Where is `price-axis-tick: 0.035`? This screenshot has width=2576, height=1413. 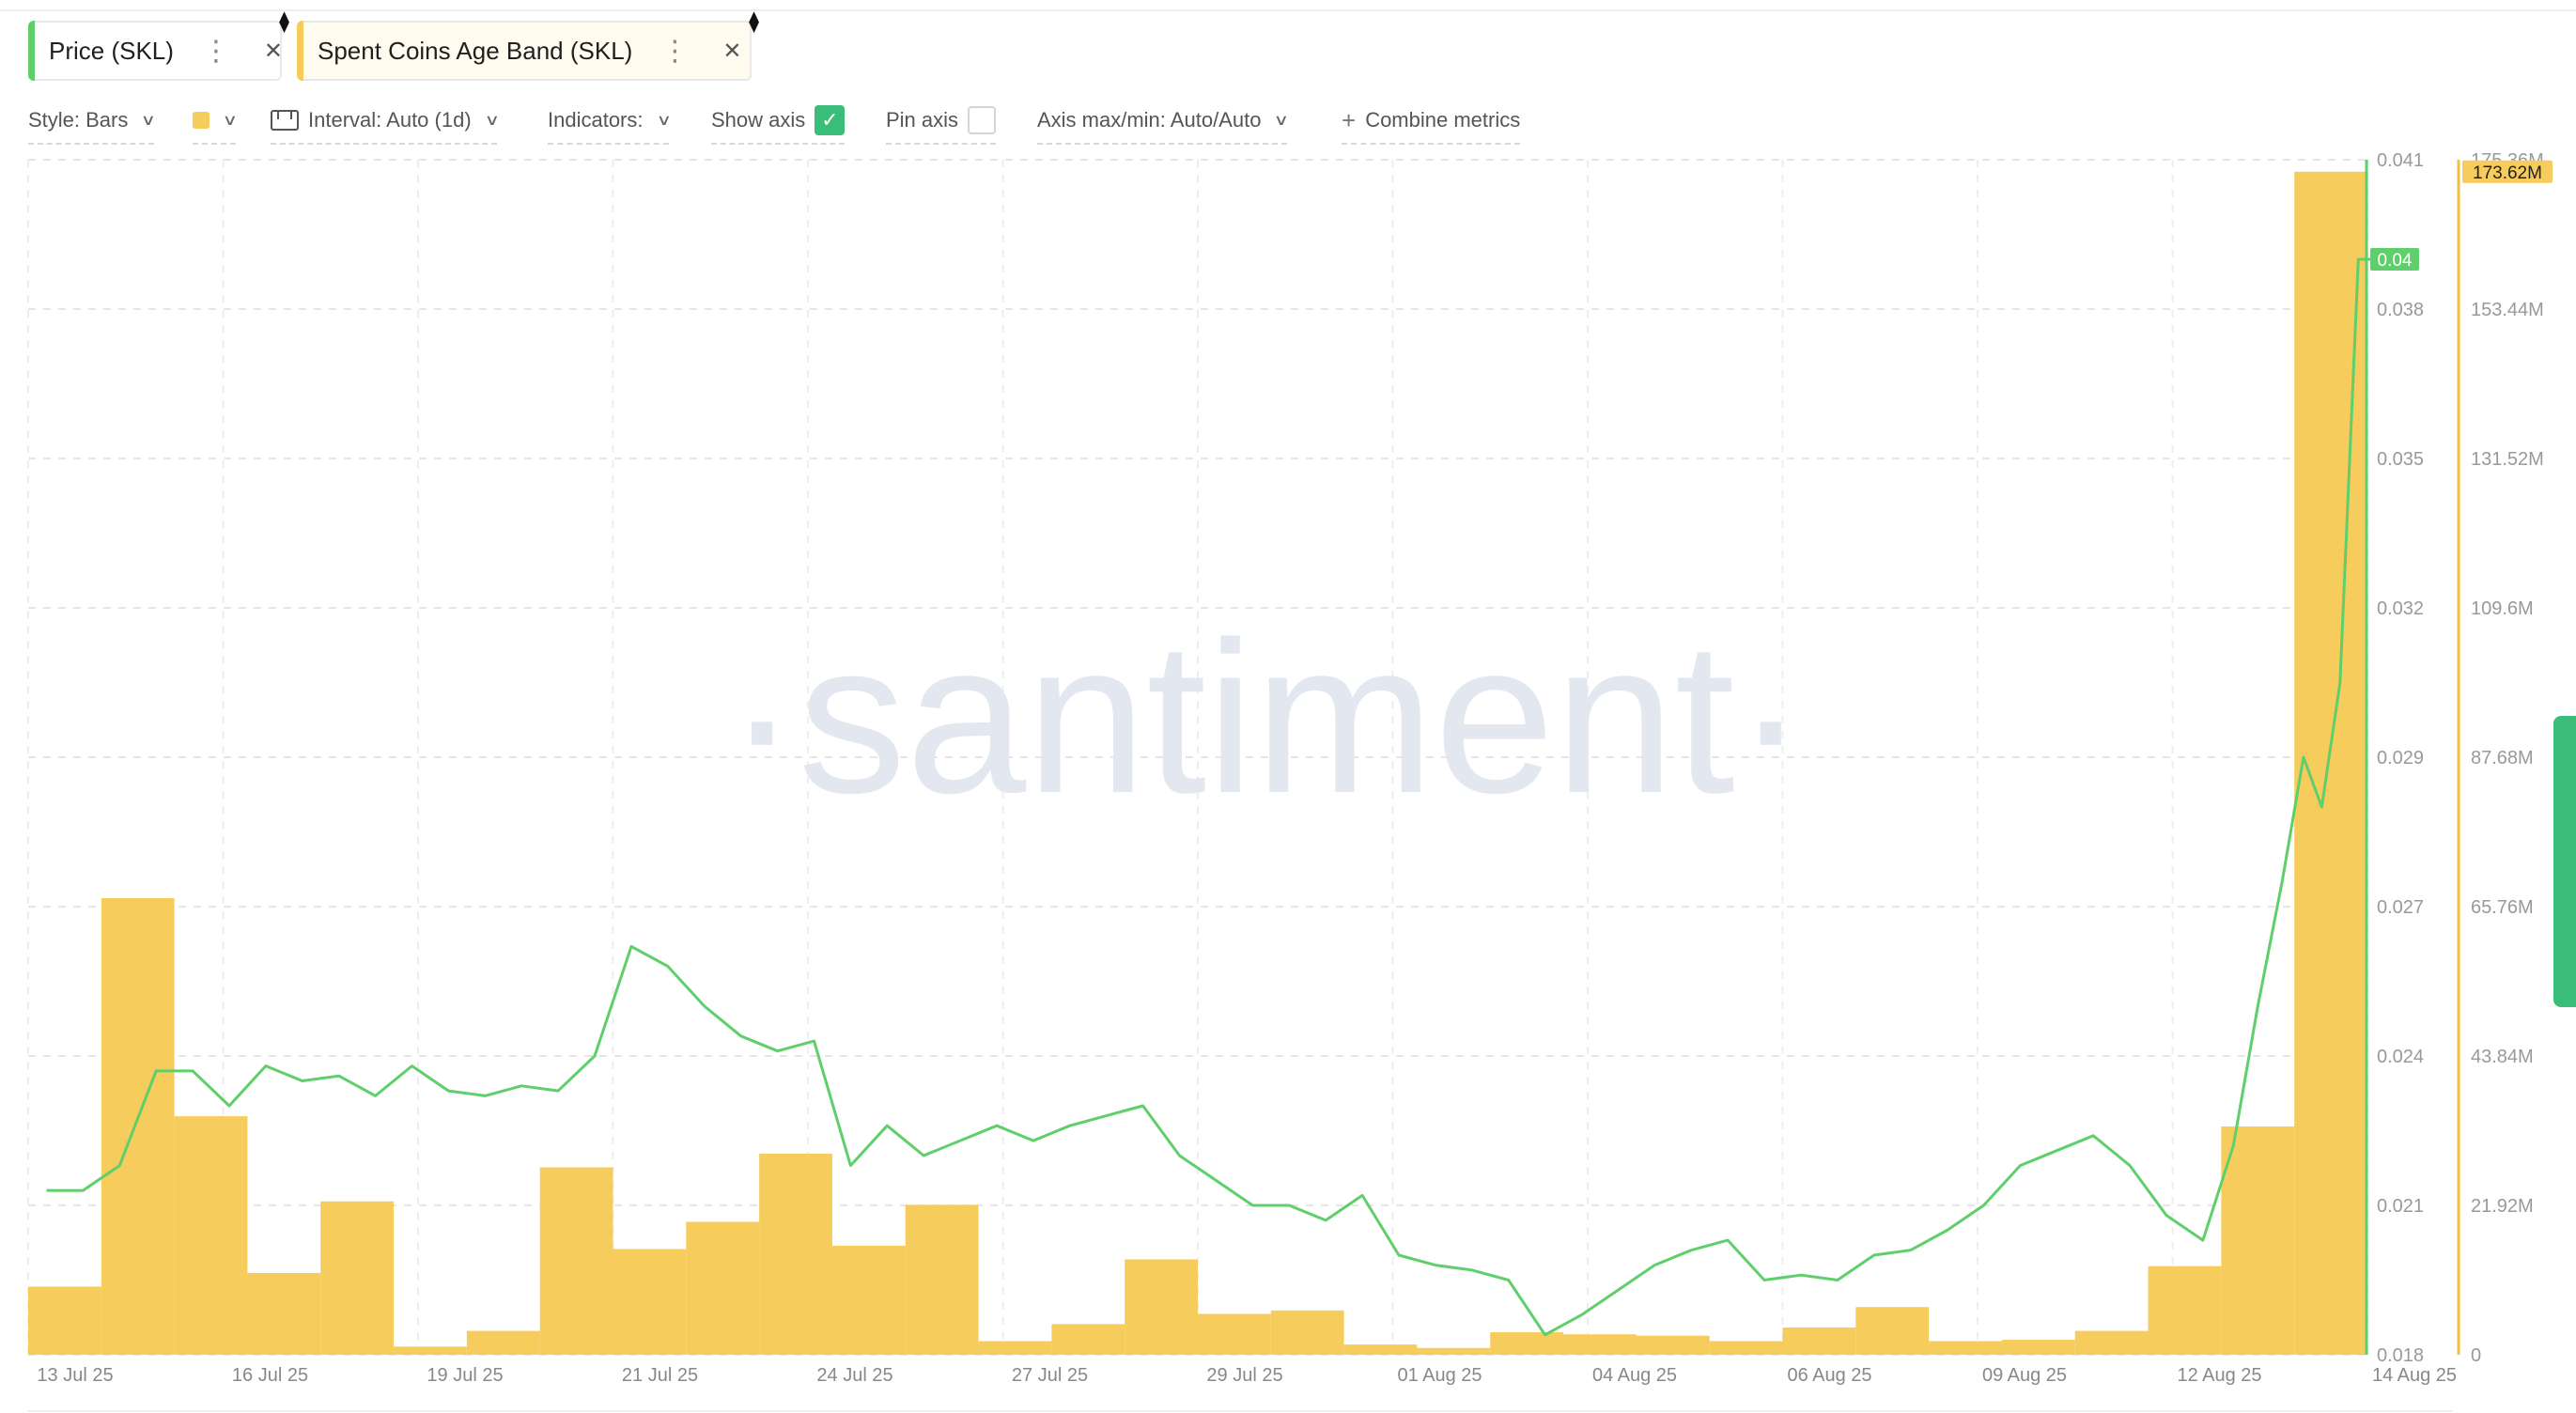 price-axis-tick: 0.035 is located at coordinates (2400, 459).